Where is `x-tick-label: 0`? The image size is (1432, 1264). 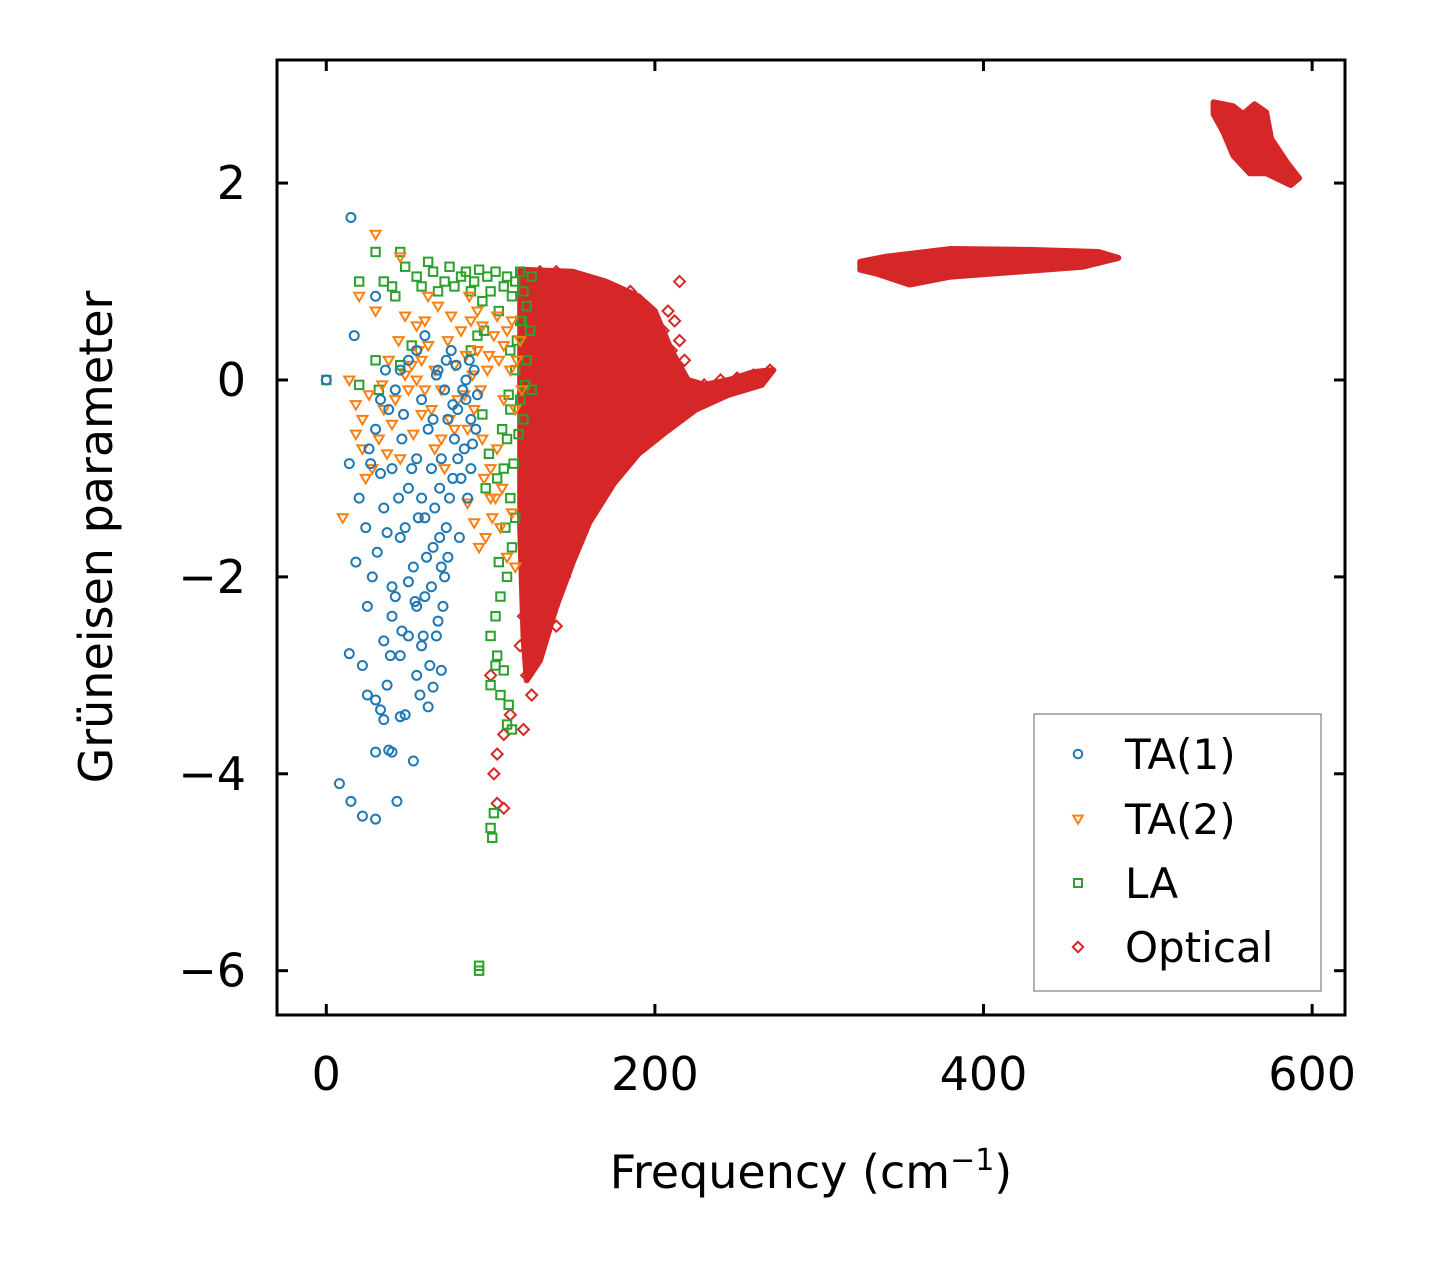 x-tick-label: 0 is located at coordinates (326, 1074).